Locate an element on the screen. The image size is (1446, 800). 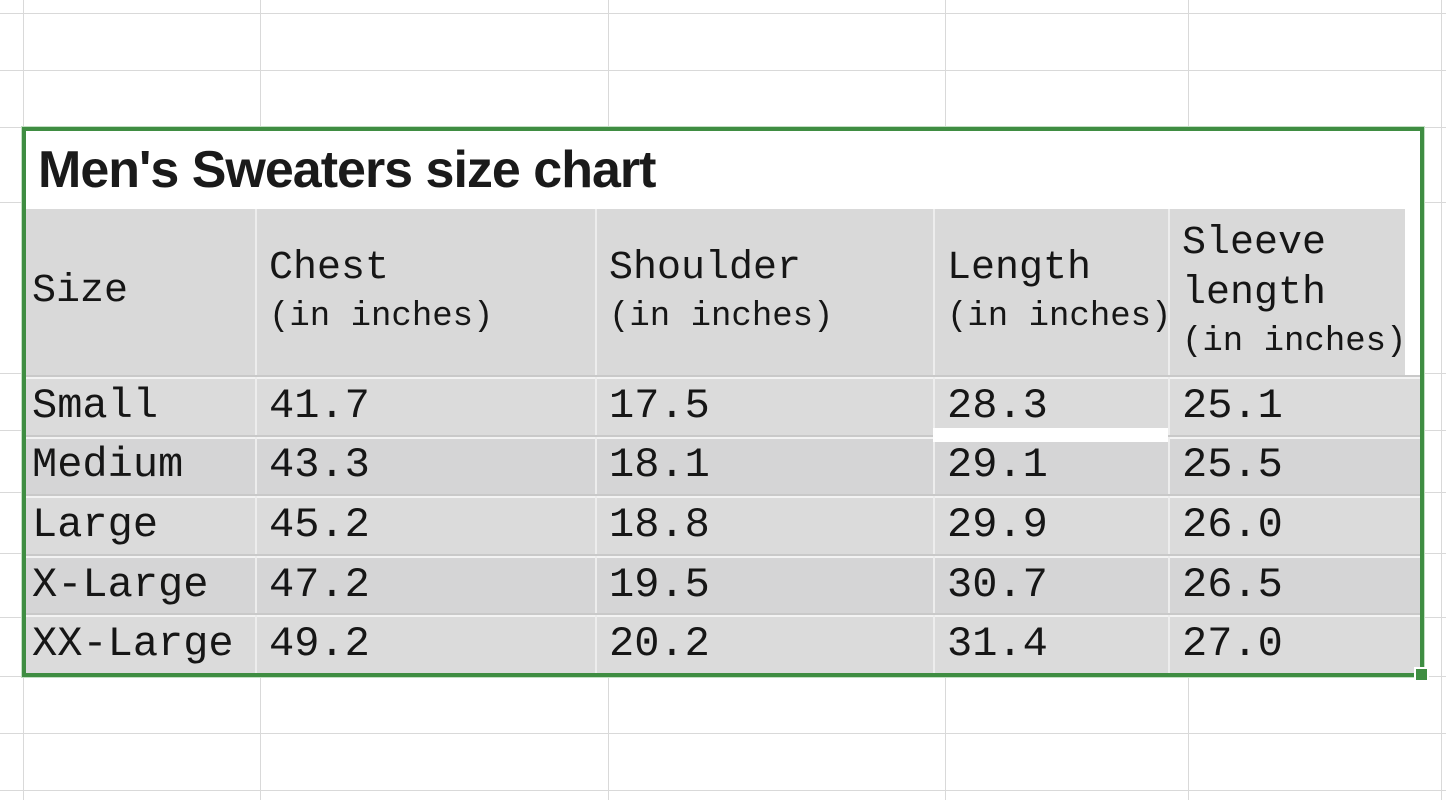
header-label: Shoulder is located at coordinates (705, 268).